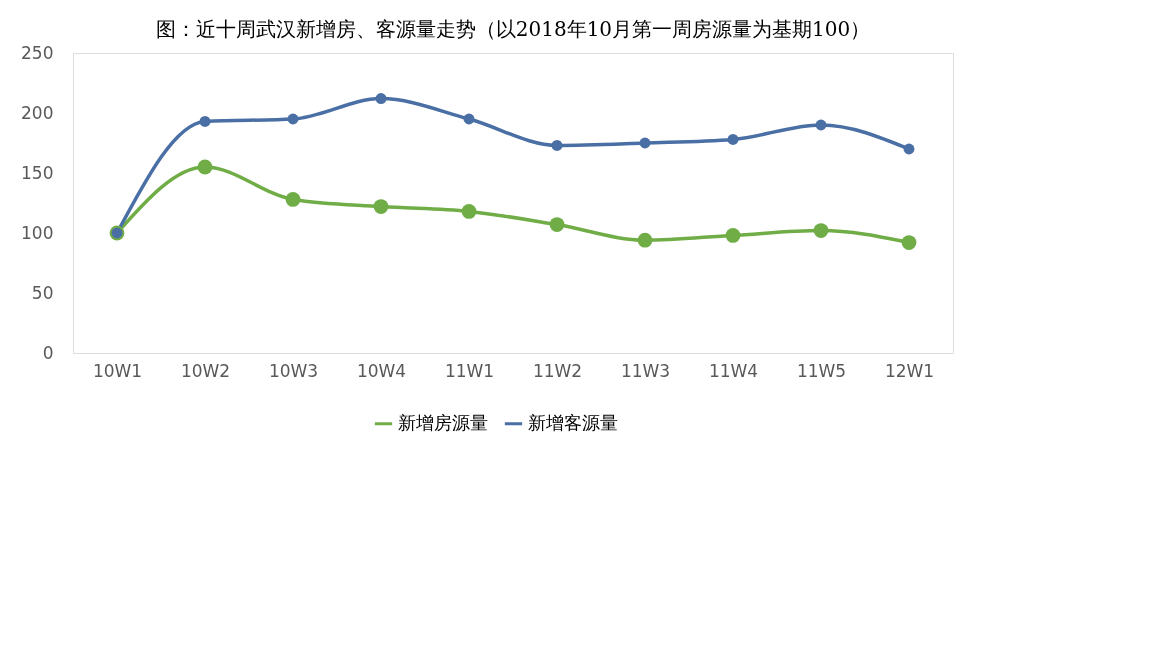 The image size is (1163, 650). What do you see at coordinates (821, 370) in the screenshot?
I see `x-tick-label: 11W5` at bounding box center [821, 370].